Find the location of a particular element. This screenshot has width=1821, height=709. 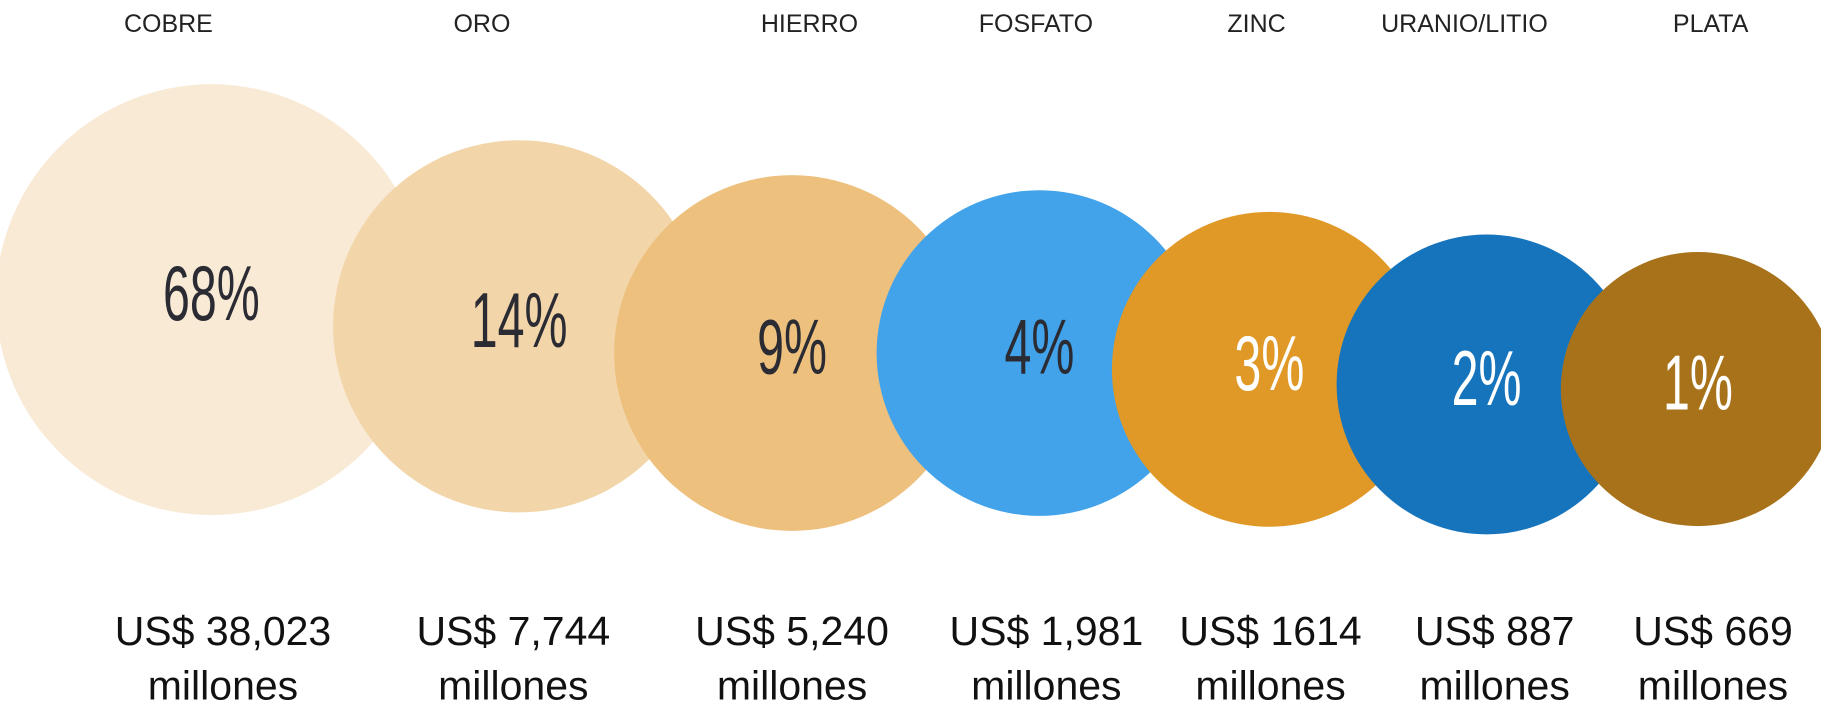

category-label: ZINC is located at coordinates (1256, 24).